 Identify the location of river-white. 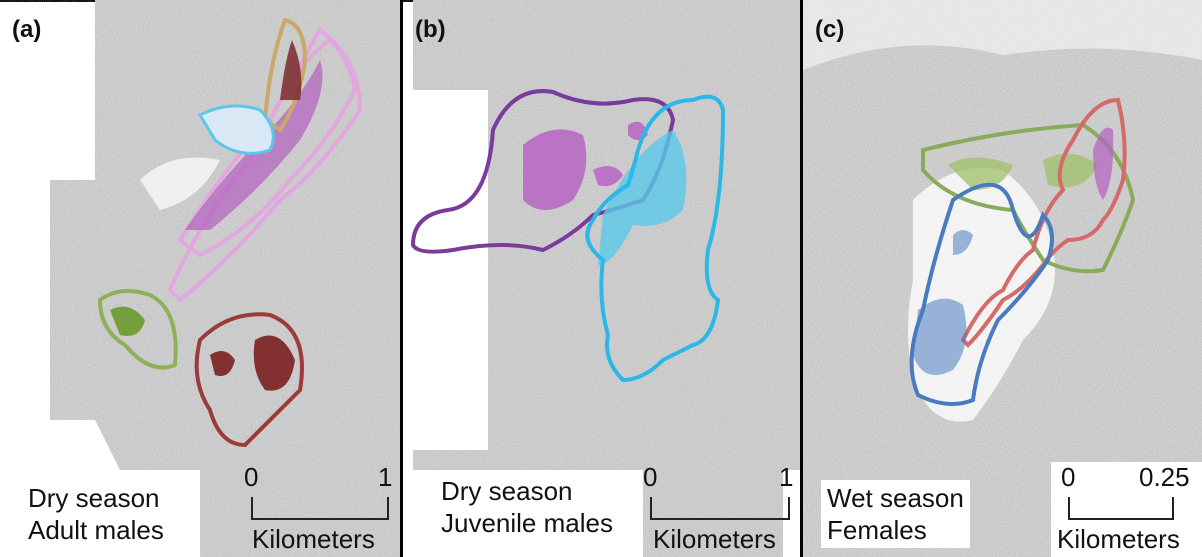
(180, 183).